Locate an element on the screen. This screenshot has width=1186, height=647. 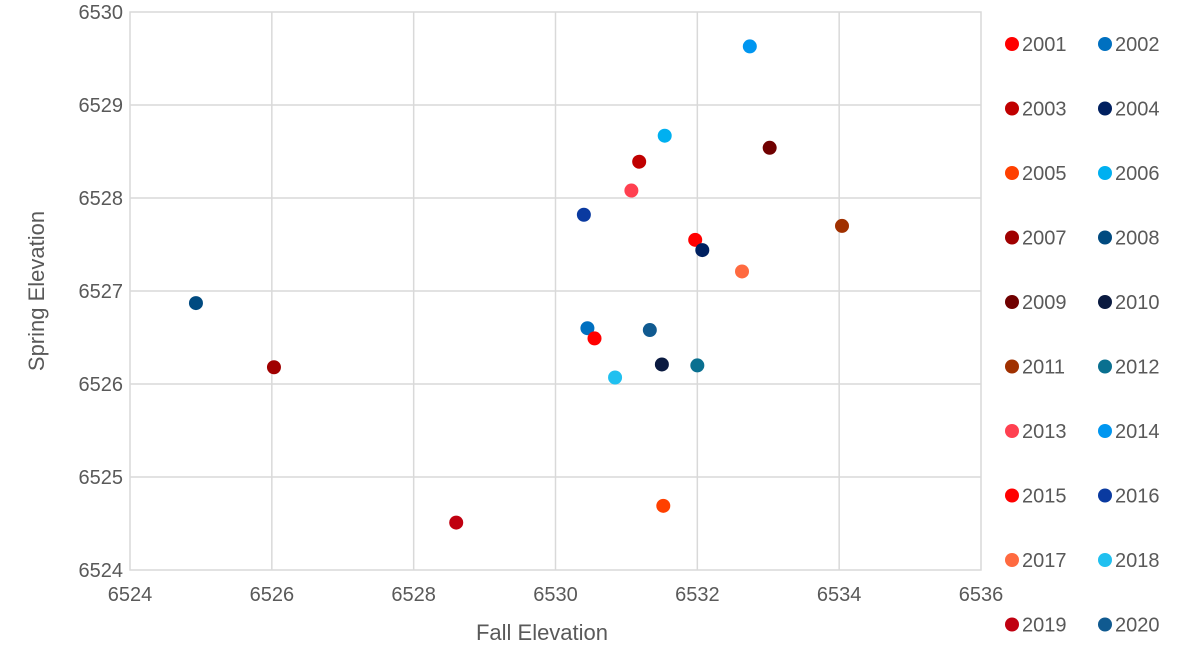
legend-label: 2002 is located at coordinates (1137, 45).